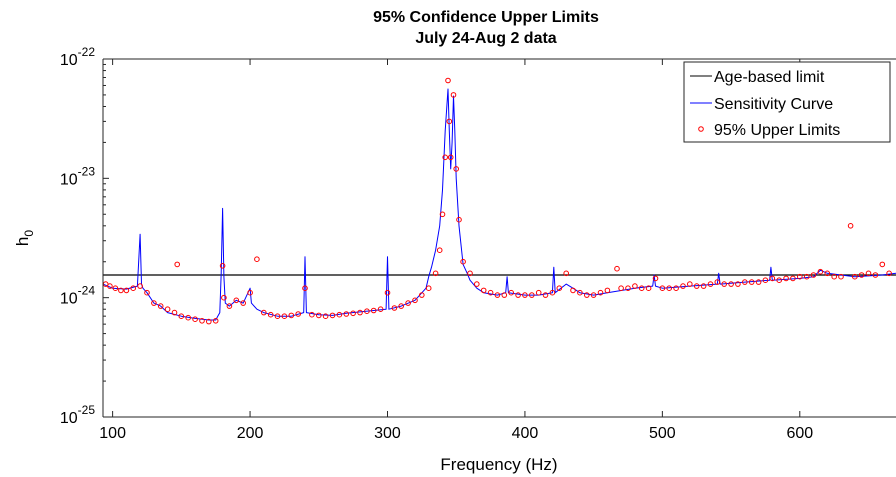 The image size is (896, 477). What do you see at coordinates (701, 129) in the screenshot?
I see `legend-swatch-upper-limits` at bounding box center [701, 129].